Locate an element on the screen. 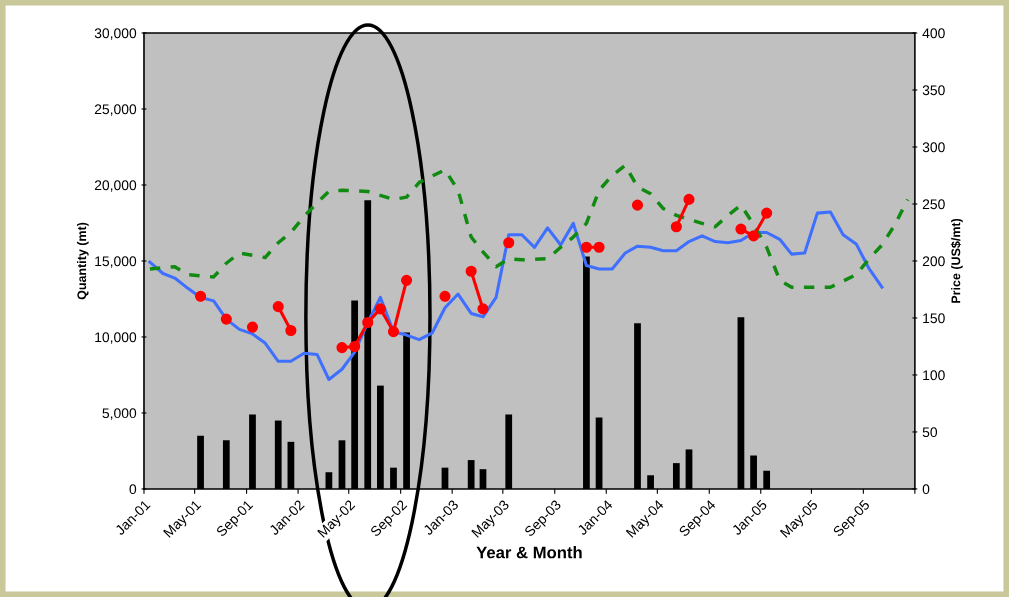  y2-tick-label: 300 is located at coordinates (933, 147).